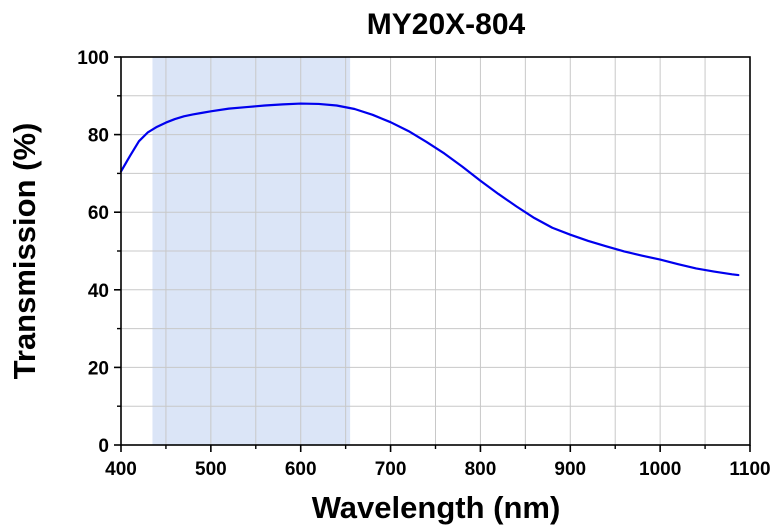  What do you see at coordinates (98, 368) in the screenshot?
I see `y-tick-label-20: 20` at bounding box center [98, 368].